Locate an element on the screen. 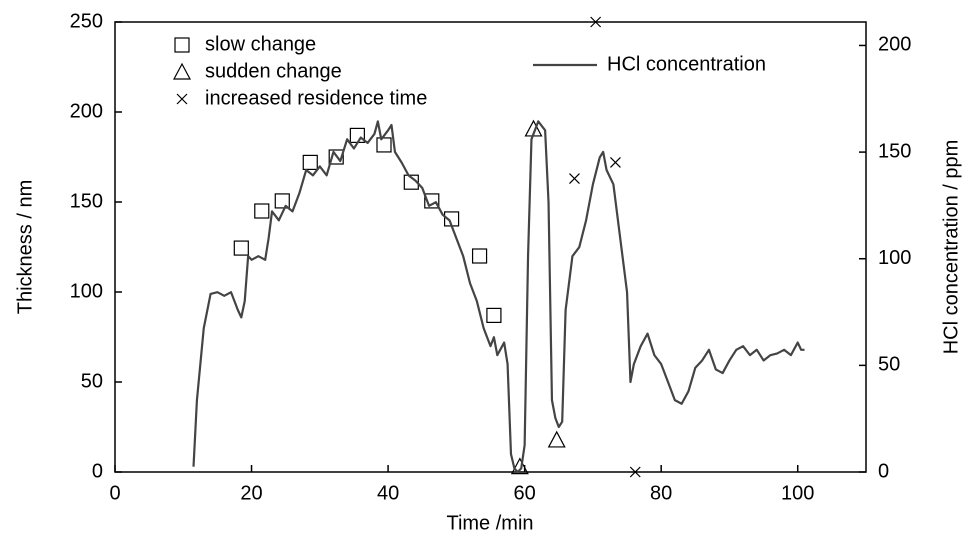 This screenshot has width=966, height=538. legend-label: HCl concentration is located at coordinates (686, 64).